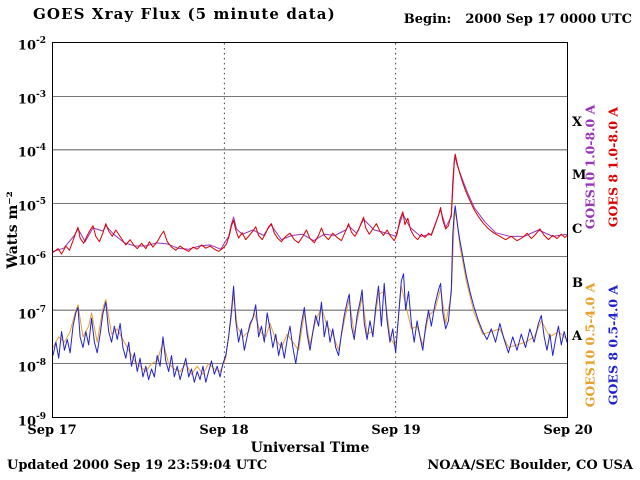 This screenshot has width=640, height=480. I want to click on x-tick-label: Sep 19, so click(396, 430).